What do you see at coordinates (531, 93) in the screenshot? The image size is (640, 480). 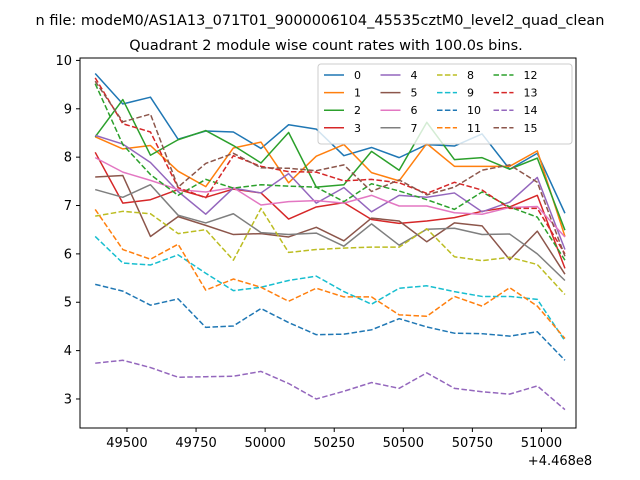 I see `legend-label-13: 13` at bounding box center [531, 93].